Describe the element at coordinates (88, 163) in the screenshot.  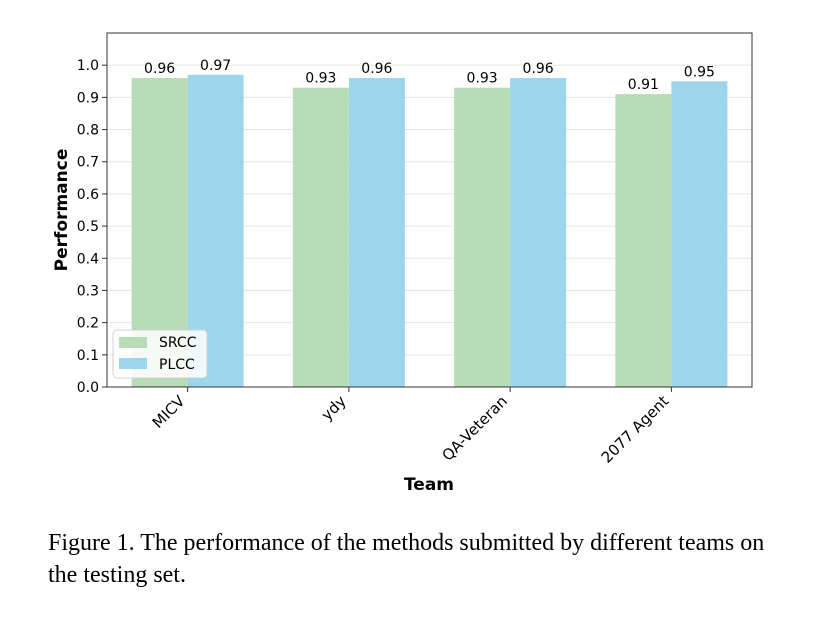
I see `y-tick-label: 0.7` at that location.